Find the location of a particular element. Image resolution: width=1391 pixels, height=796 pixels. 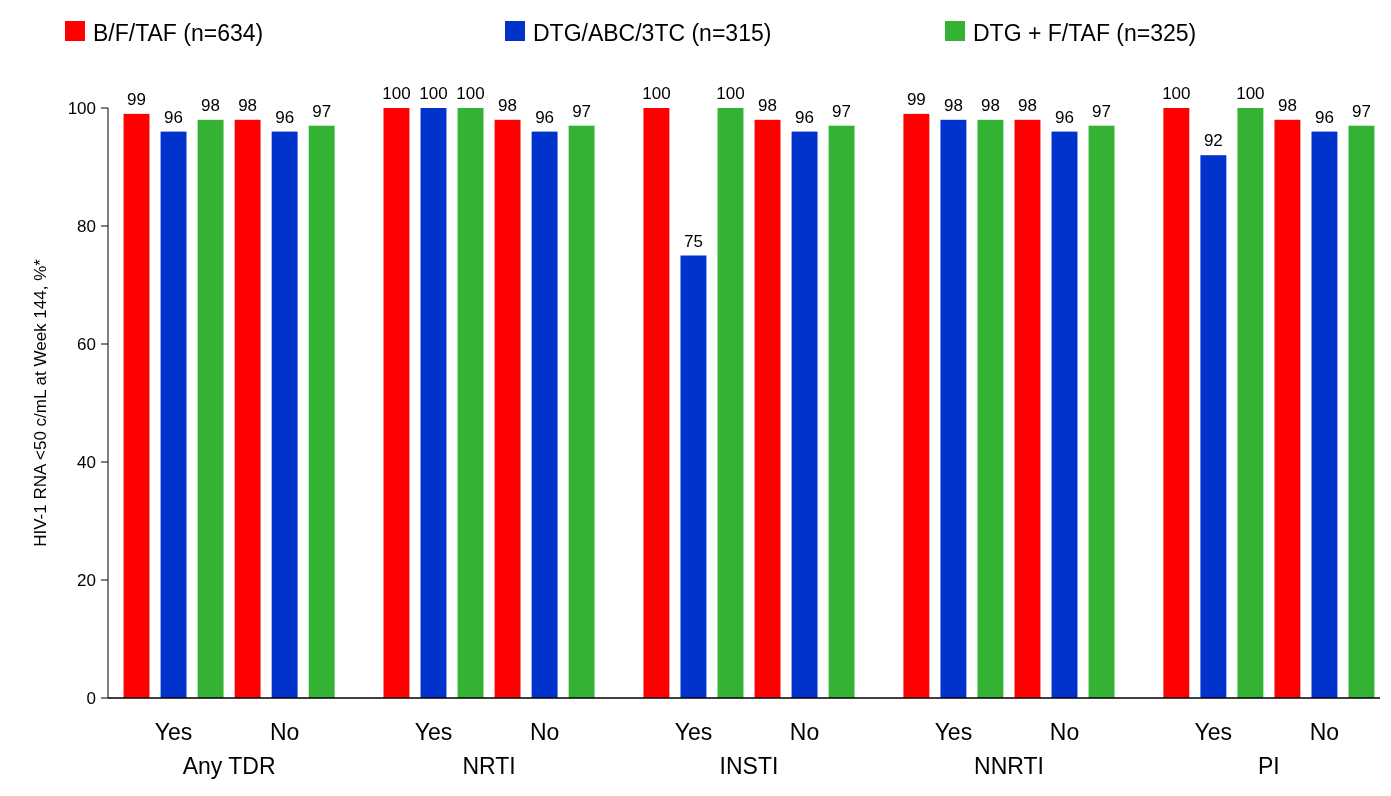

text: NRTI is located at coordinates (489, 766).